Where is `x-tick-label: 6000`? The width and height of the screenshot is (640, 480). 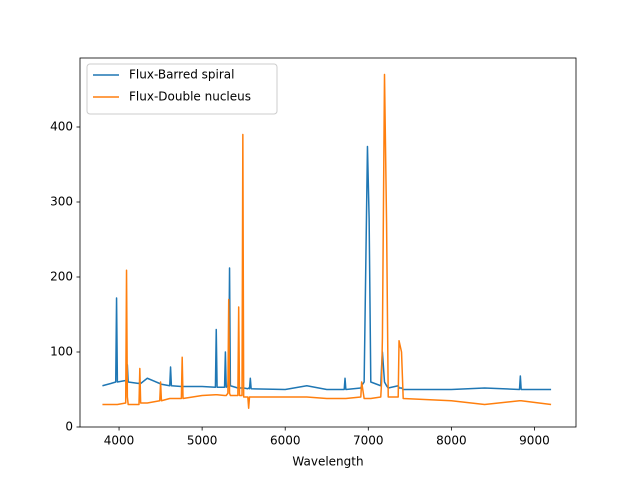
x-tick-label: 6000 is located at coordinates (285, 441).